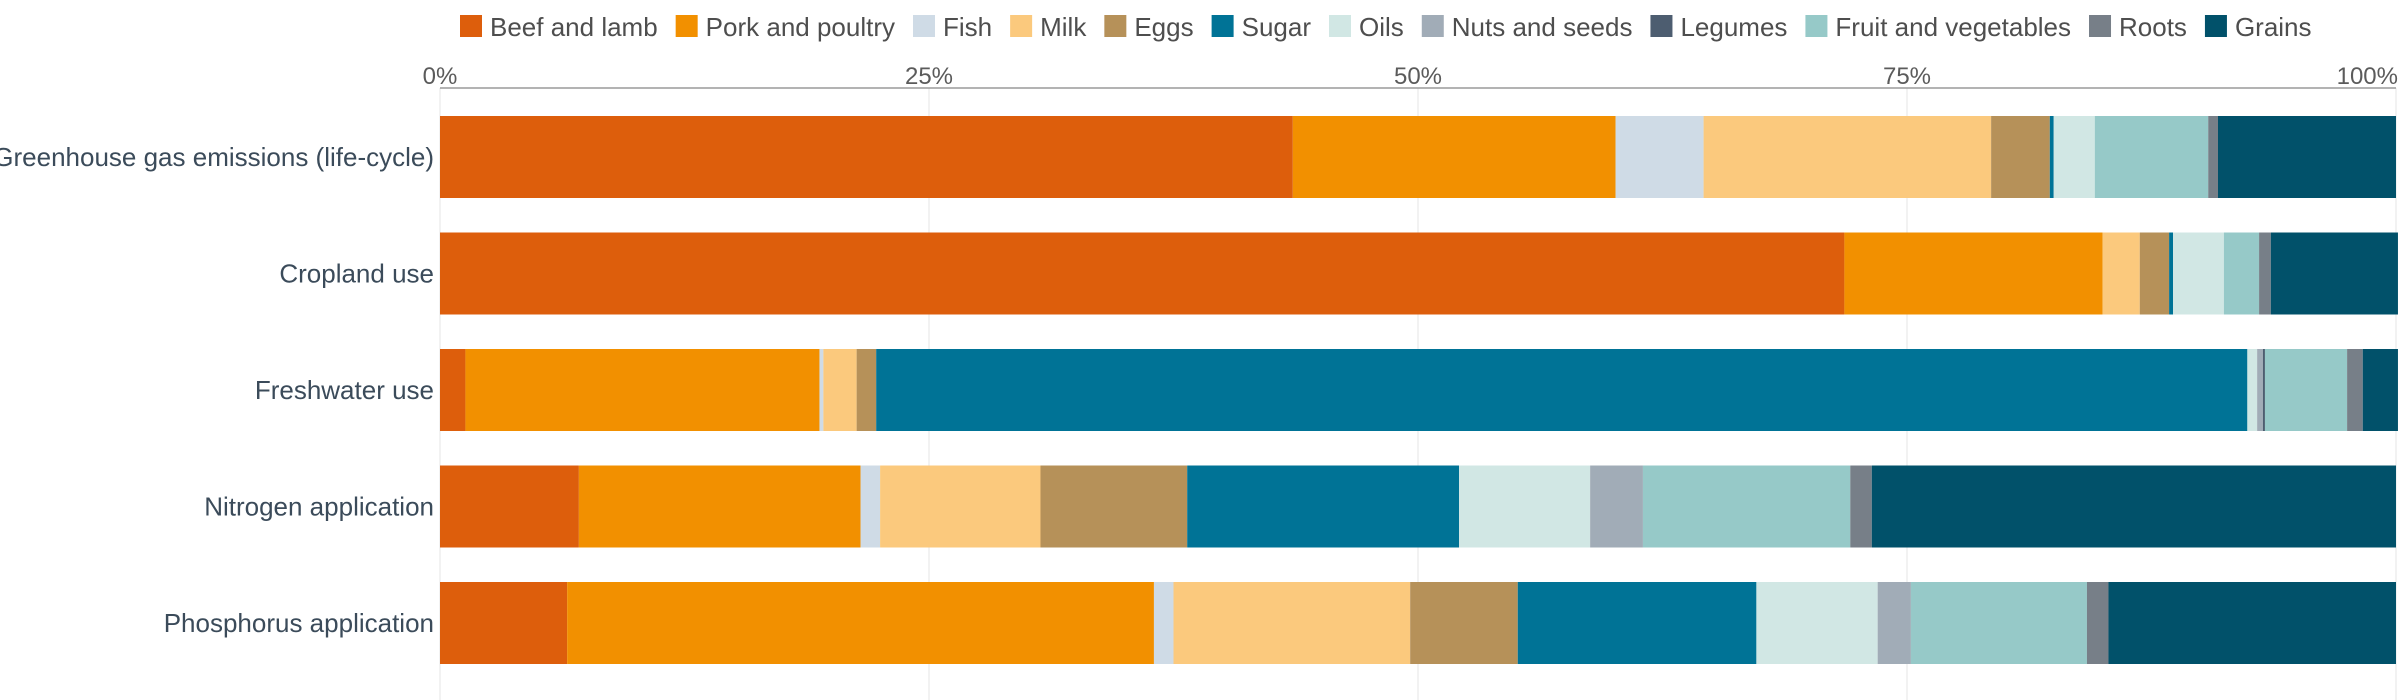  What do you see at coordinates (1542, 27) in the screenshot?
I see `legend-label-nuts-and-seeds: Nuts and seeds` at bounding box center [1542, 27].